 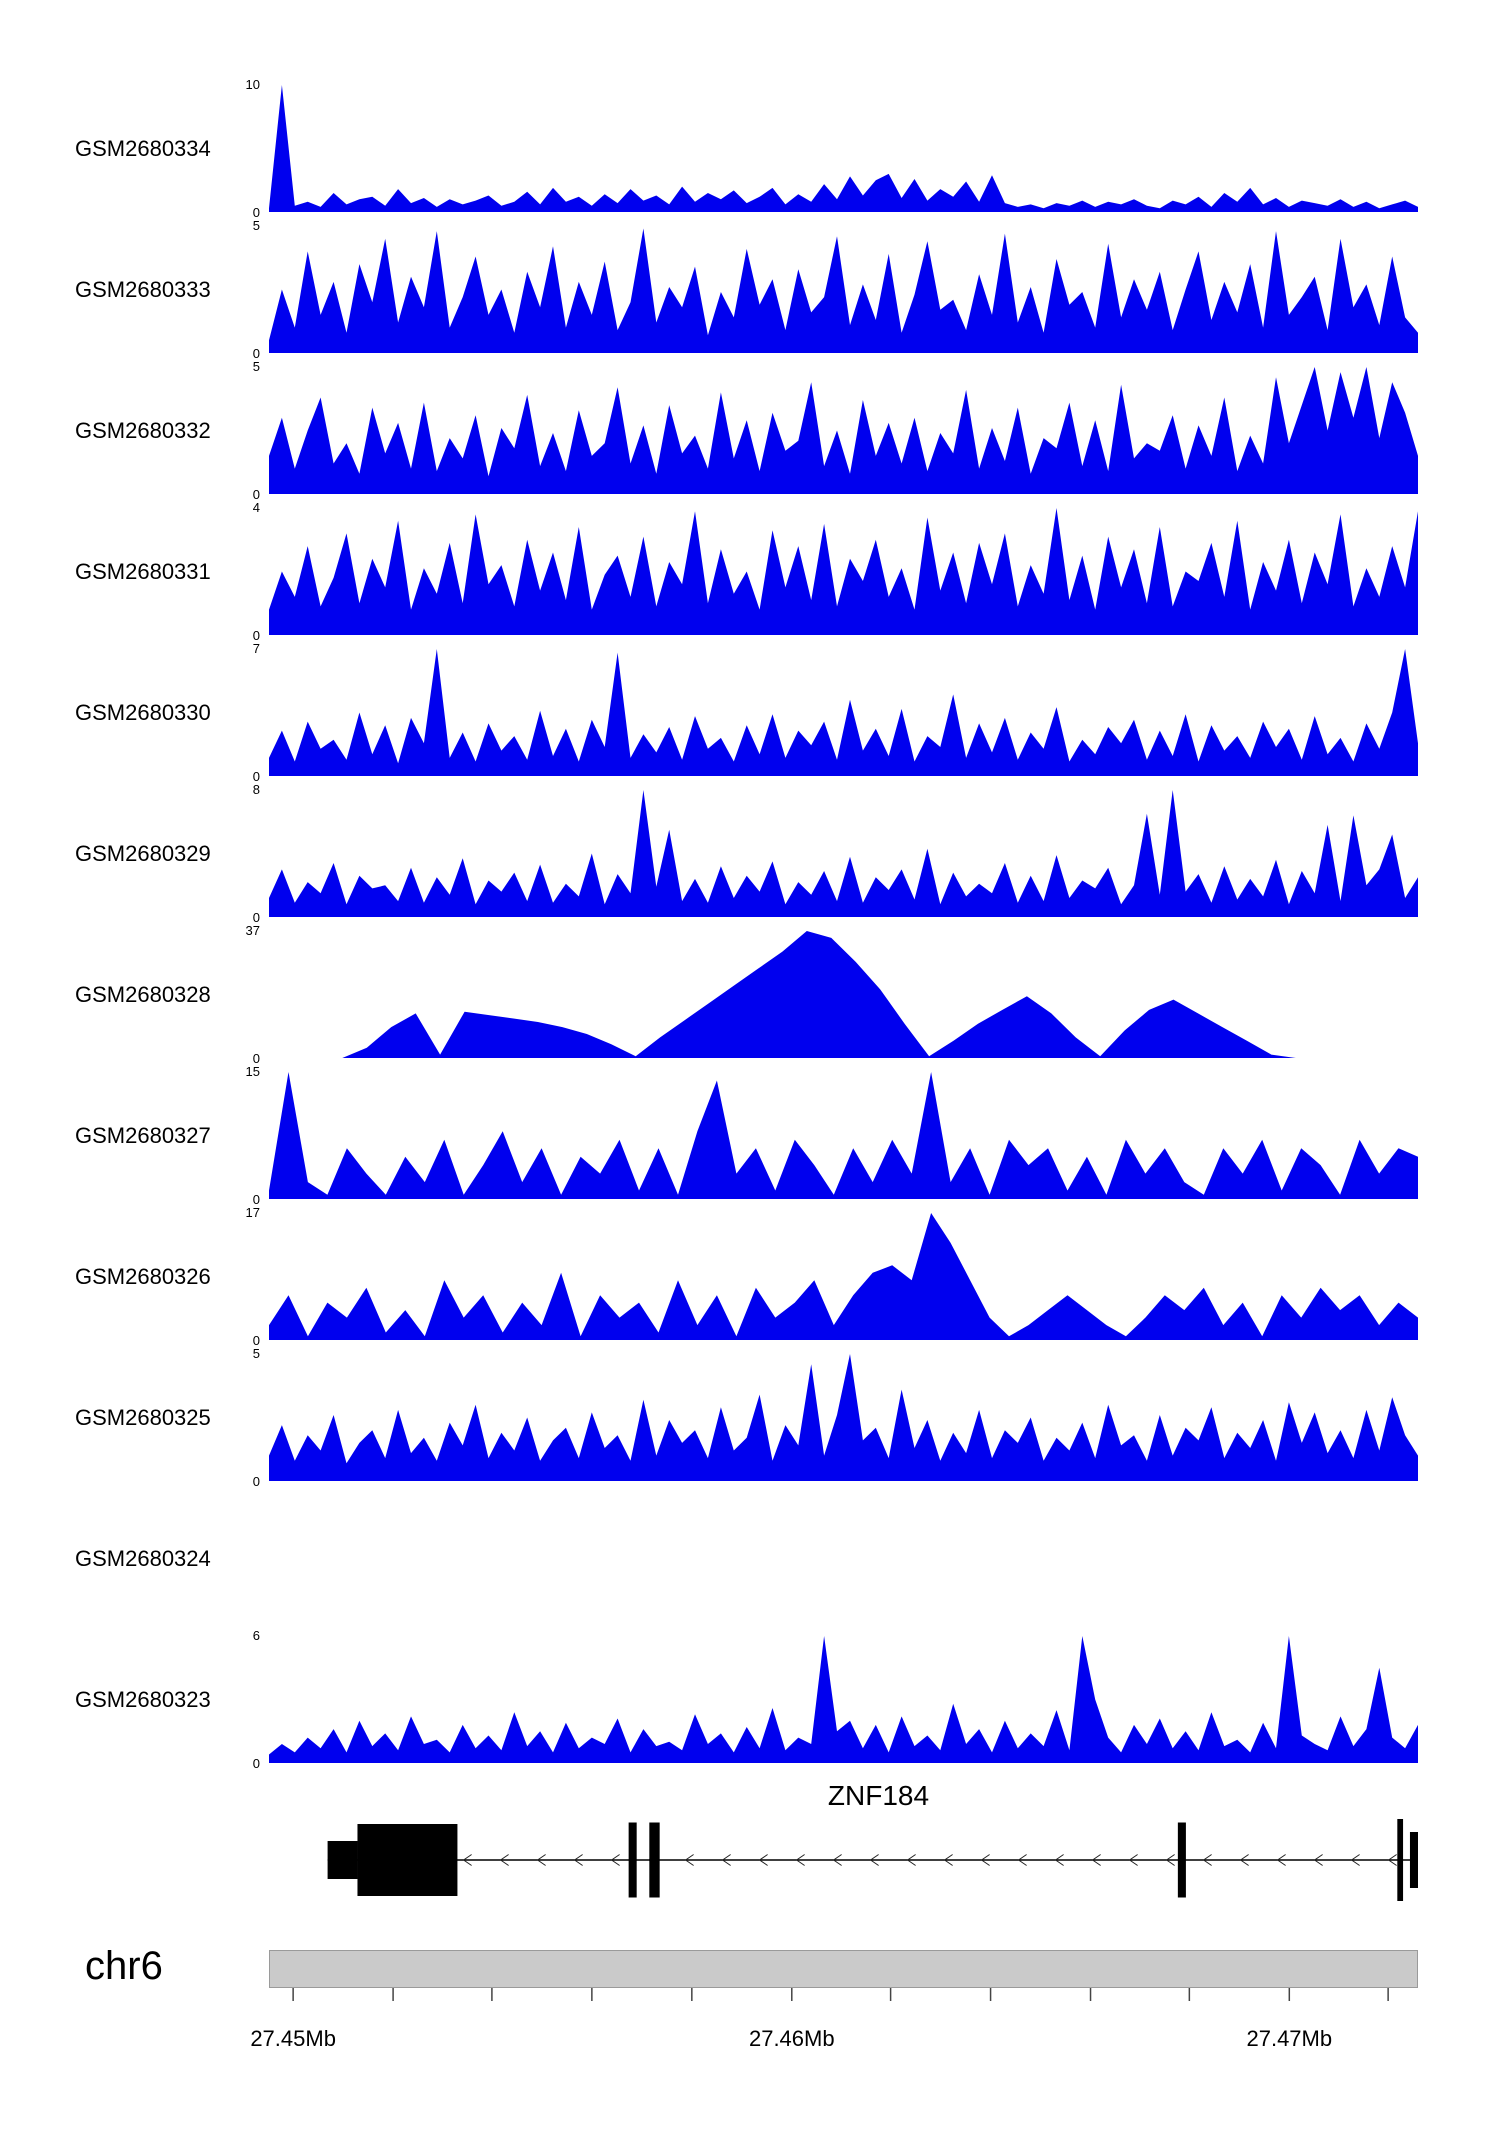 What do you see at coordinates (143, 994) in the screenshot?
I see `track-label-GSM2680328: GSM2680328` at bounding box center [143, 994].